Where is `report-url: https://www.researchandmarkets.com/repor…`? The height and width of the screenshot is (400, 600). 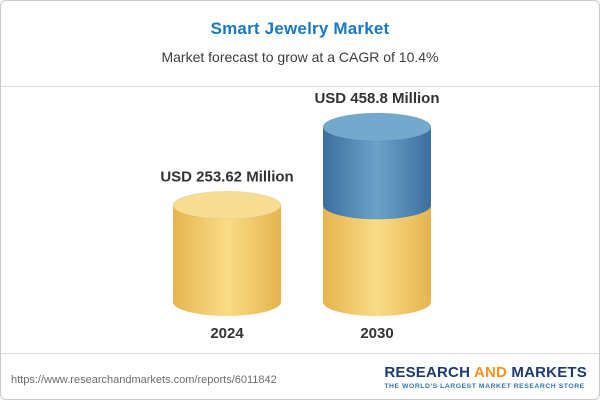 report-url: https://www.researchandmarkets.com/repor… is located at coordinates (144, 380).